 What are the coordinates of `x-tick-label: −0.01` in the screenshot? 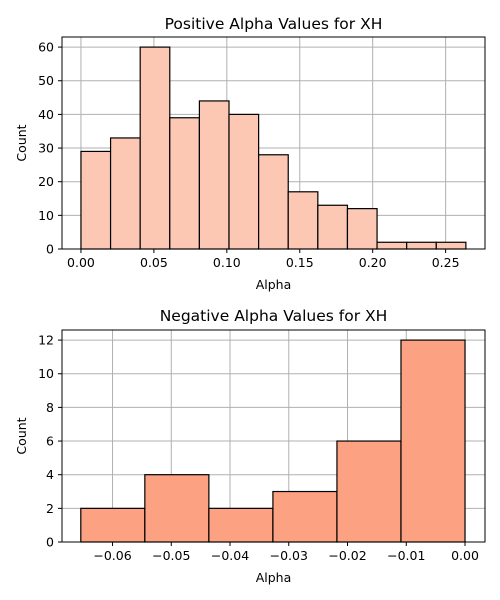 It's located at (406, 555).